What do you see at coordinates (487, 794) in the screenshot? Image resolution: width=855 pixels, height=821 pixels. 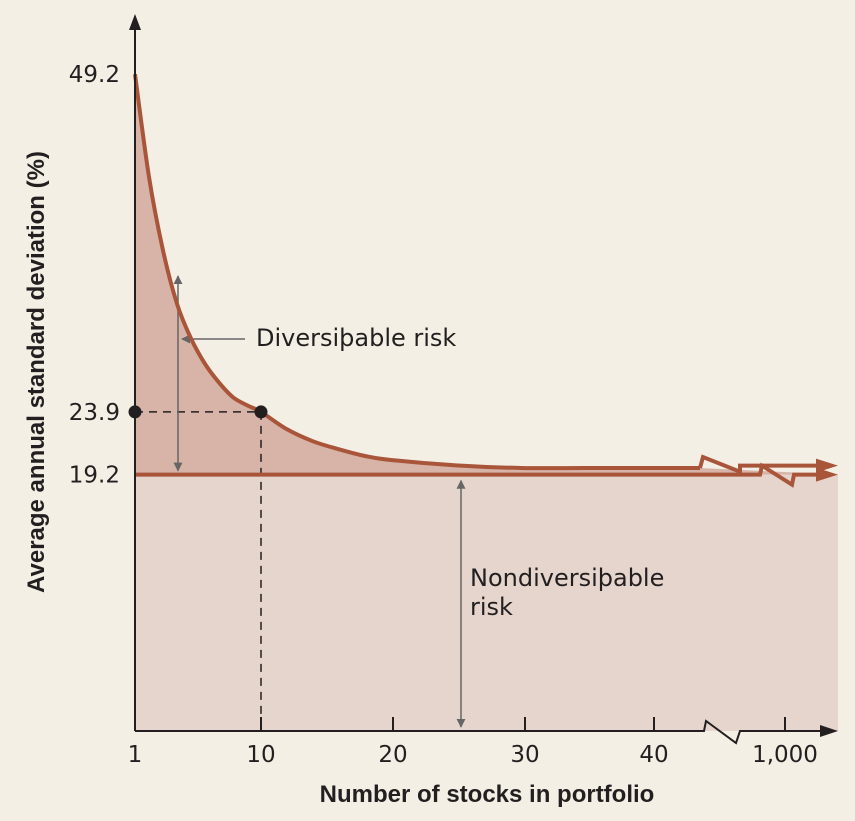 I see `x-axis-title: Number of stocks in portfolio` at bounding box center [487, 794].